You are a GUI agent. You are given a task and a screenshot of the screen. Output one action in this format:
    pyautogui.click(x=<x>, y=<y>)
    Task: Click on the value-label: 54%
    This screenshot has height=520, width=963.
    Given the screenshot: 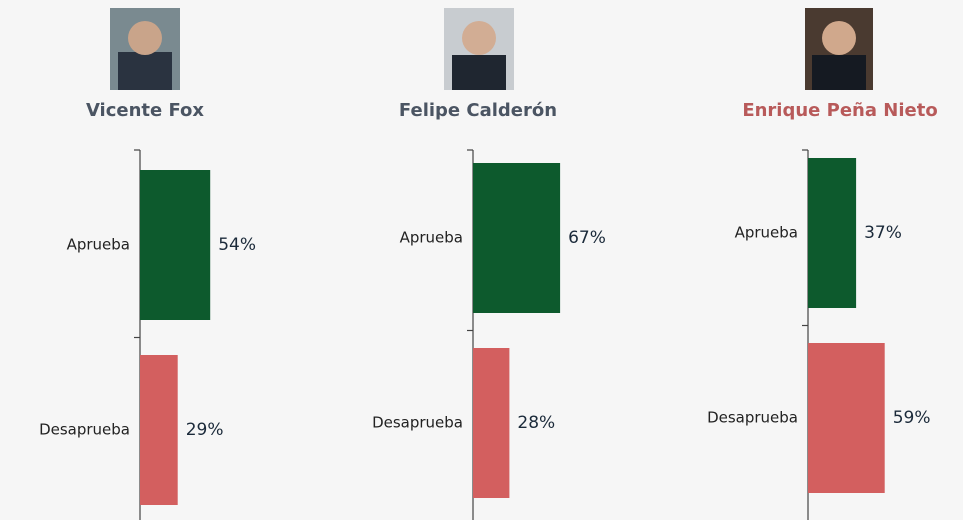 What is the action you would take?
    pyautogui.click(x=237, y=245)
    